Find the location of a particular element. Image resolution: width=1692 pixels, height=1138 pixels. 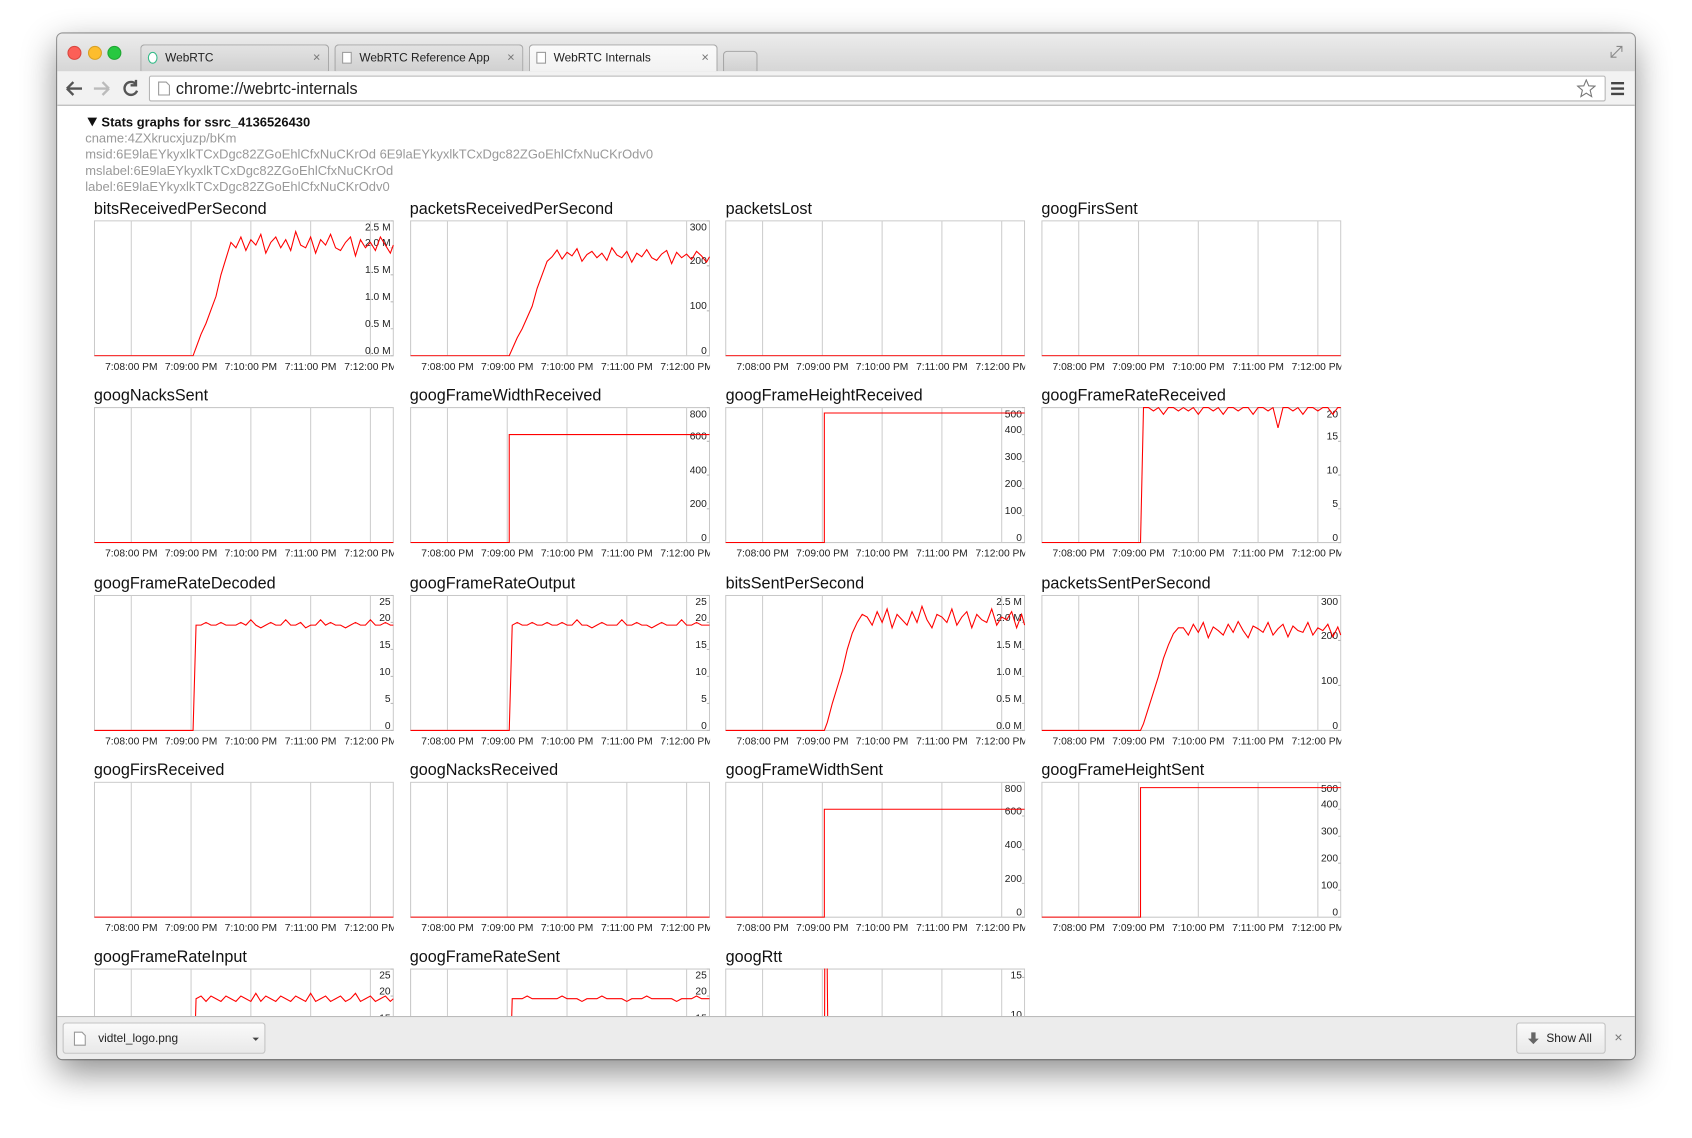

menu-button is located at coordinates (1617, 88).